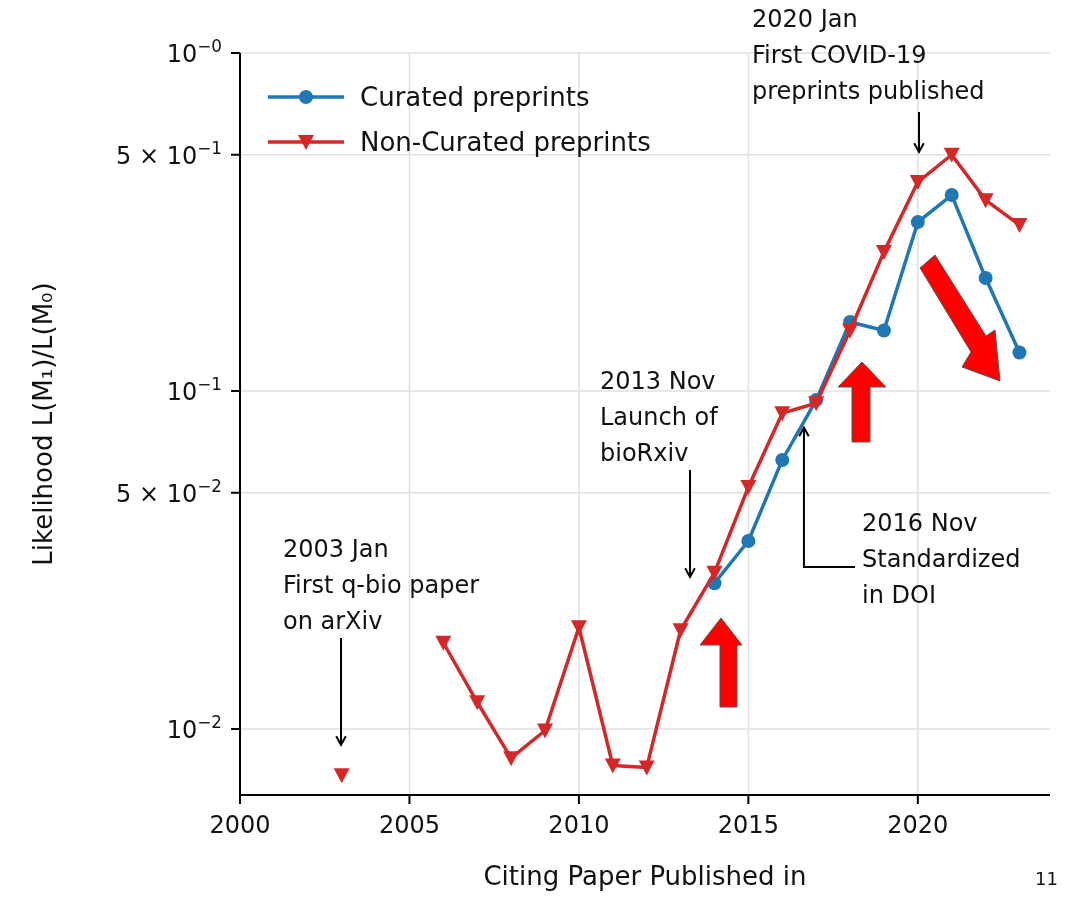 The width and height of the screenshot is (1065, 905). Describe the element at coordinates (748, 825) in the screenshot. I see `x-tick-label: 2015` at that location.